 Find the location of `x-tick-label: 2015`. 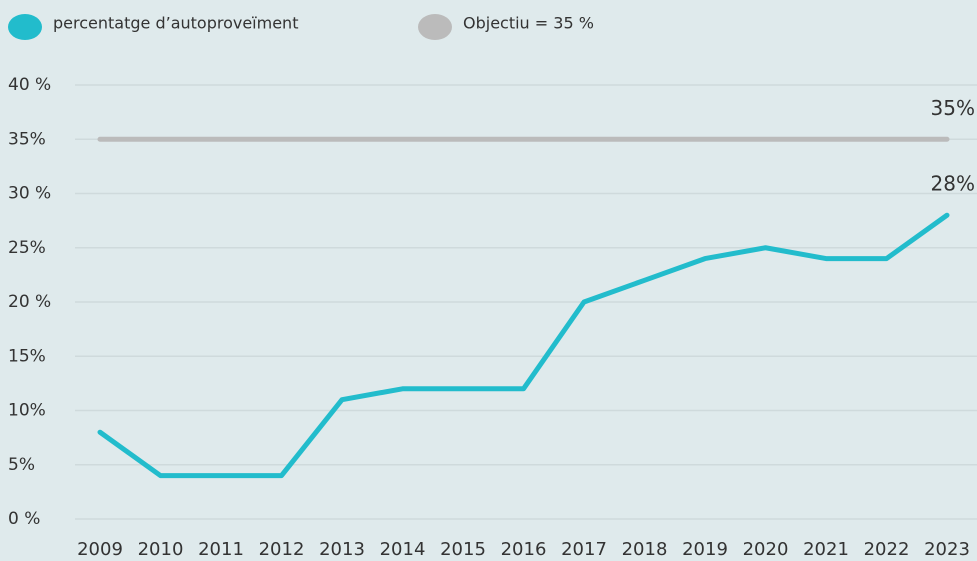

x-tick-label: 2015 is located at coordinates (463, 549).